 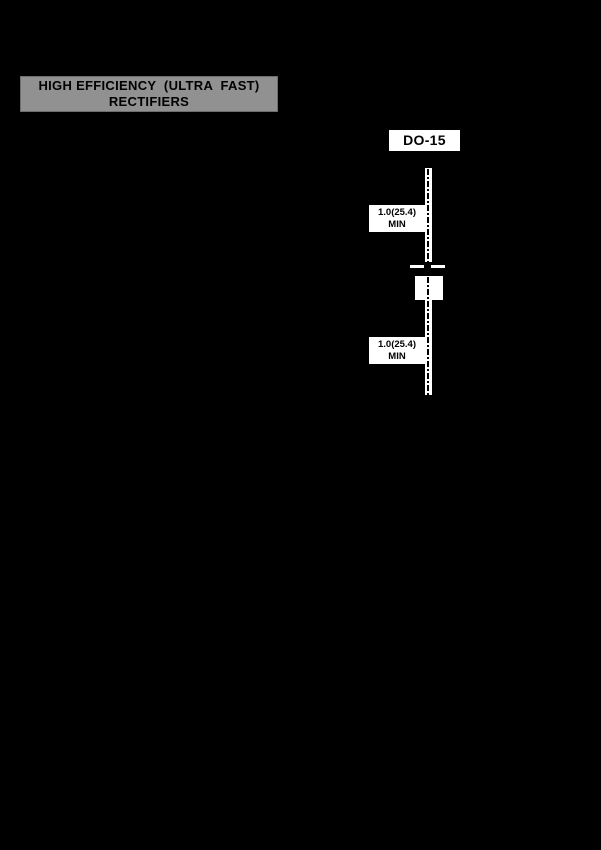 I want to click on bottom-lead-dimension-label: 1.0(25.4) MIN, so click(x=397, y=350).